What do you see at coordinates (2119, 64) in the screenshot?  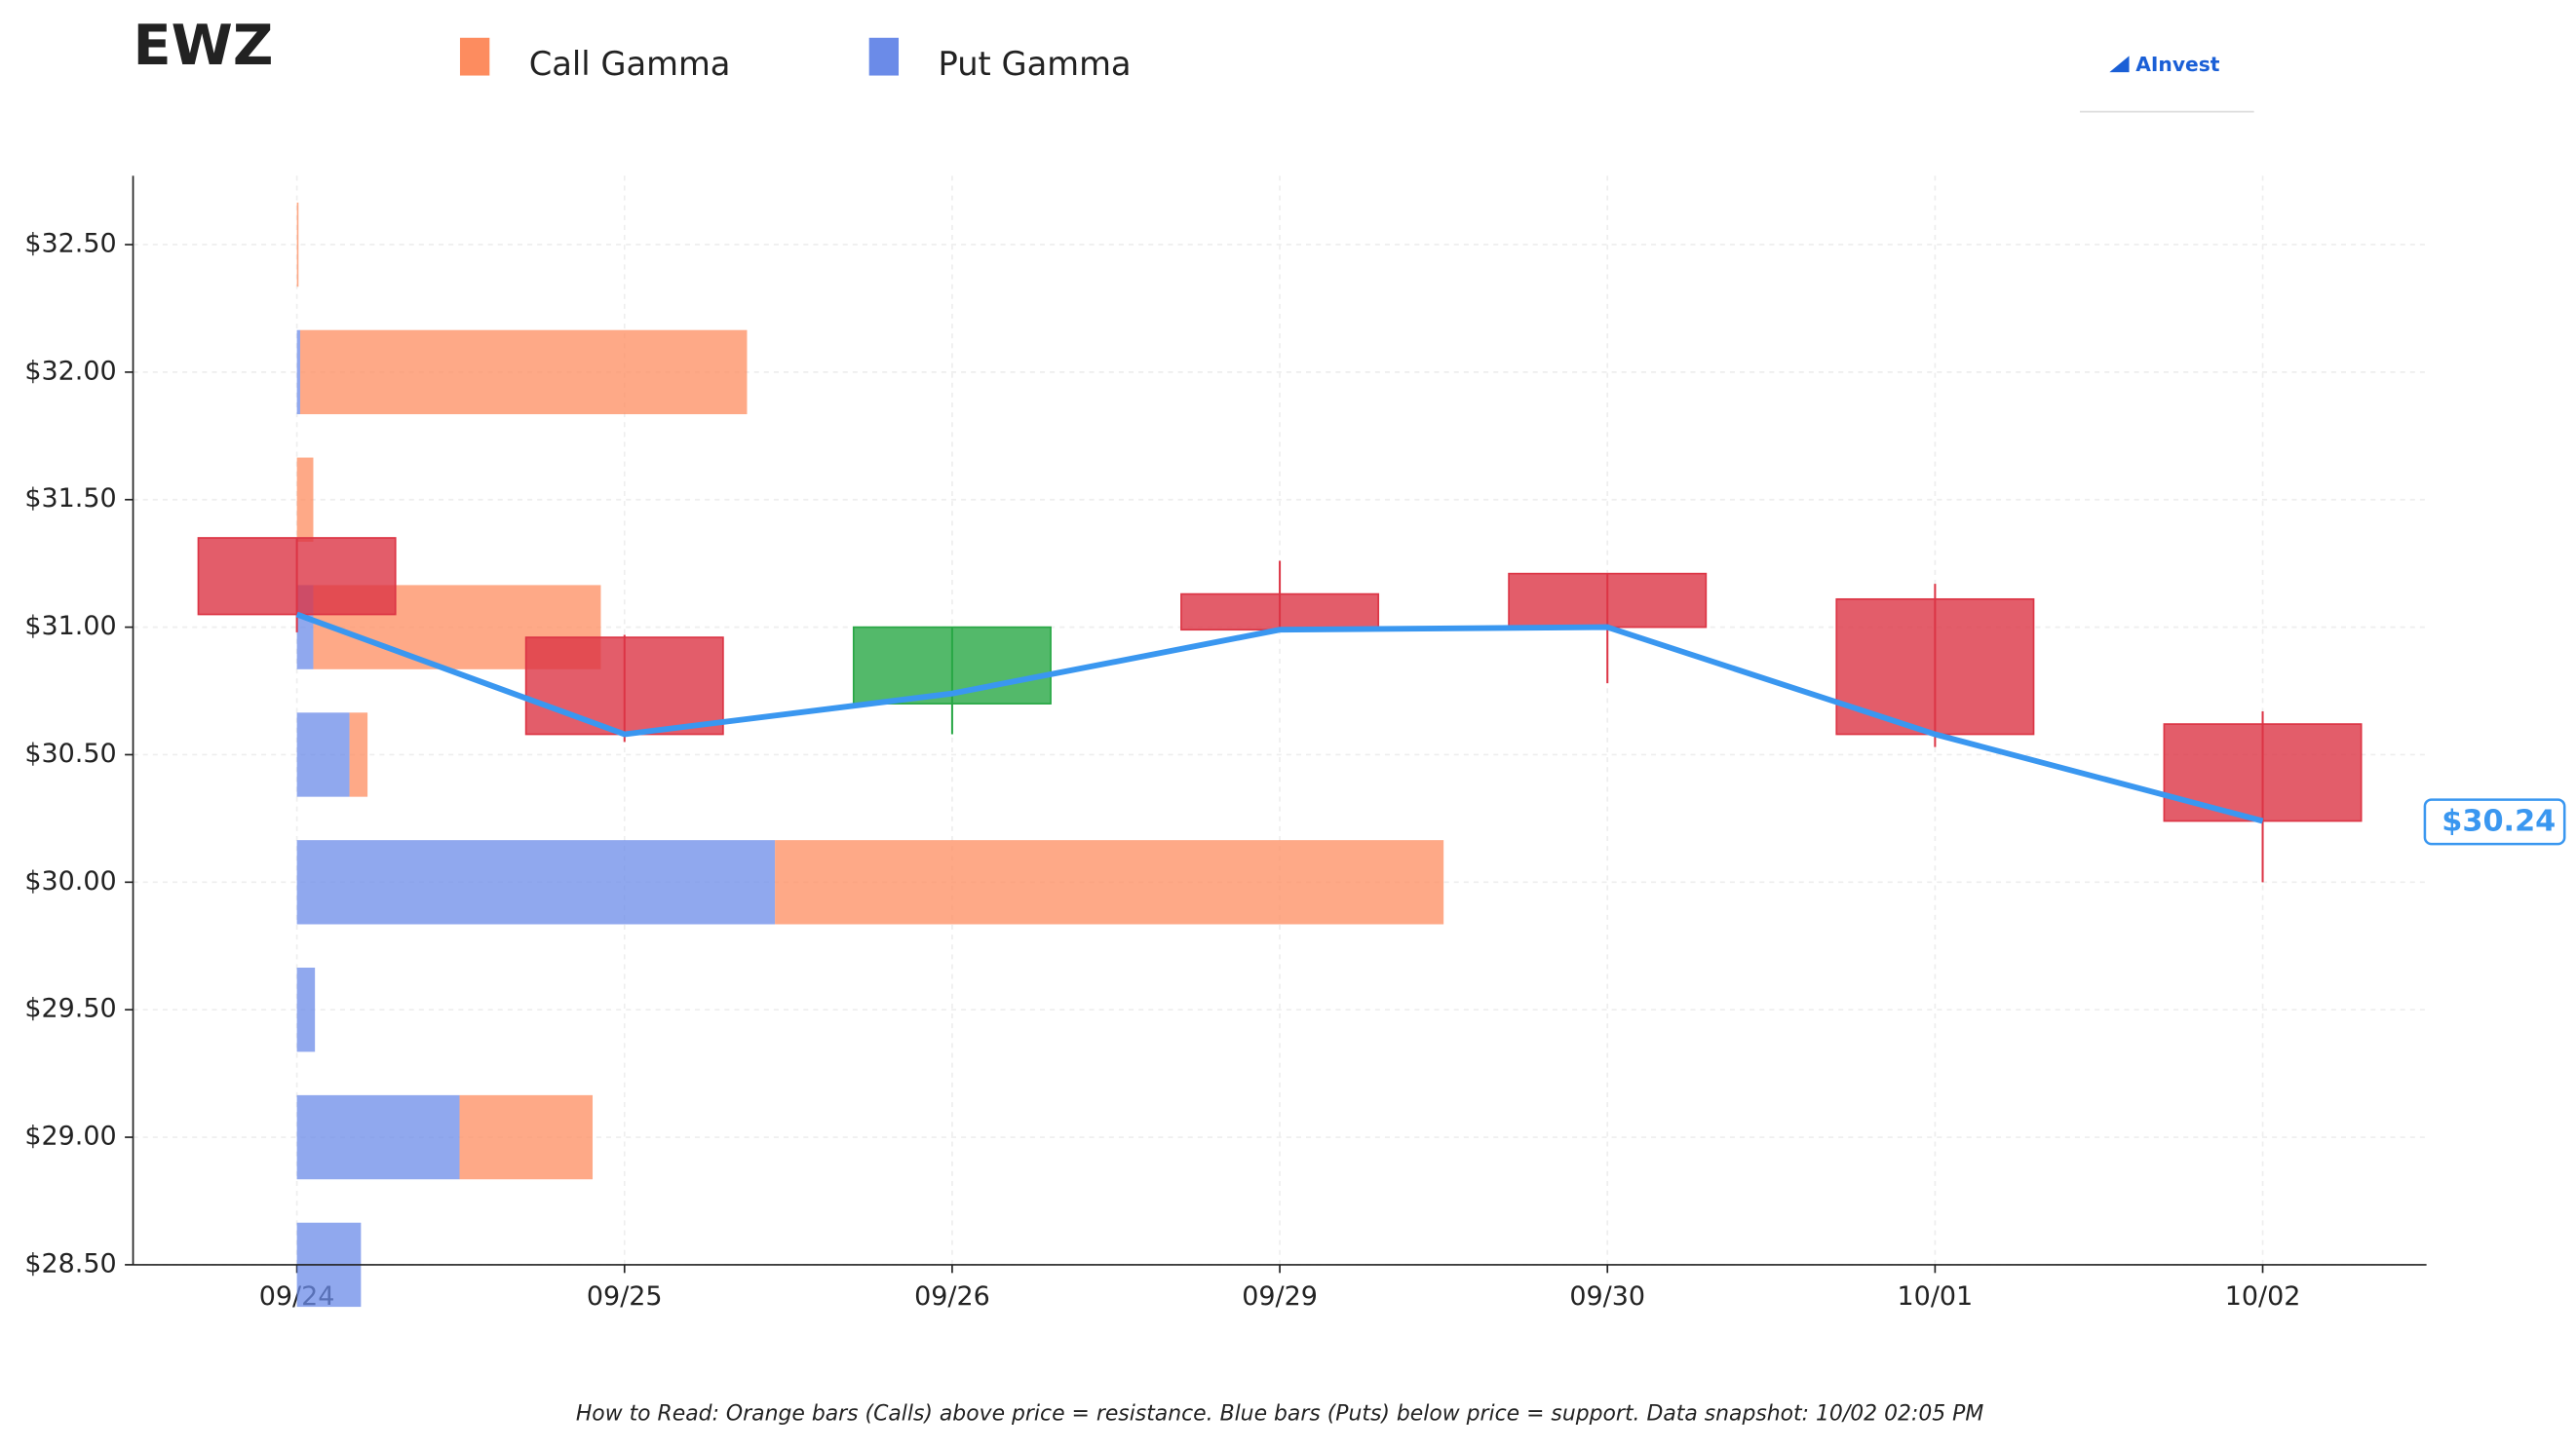 I see `logo-icon` at bounding box center [2119, 64].